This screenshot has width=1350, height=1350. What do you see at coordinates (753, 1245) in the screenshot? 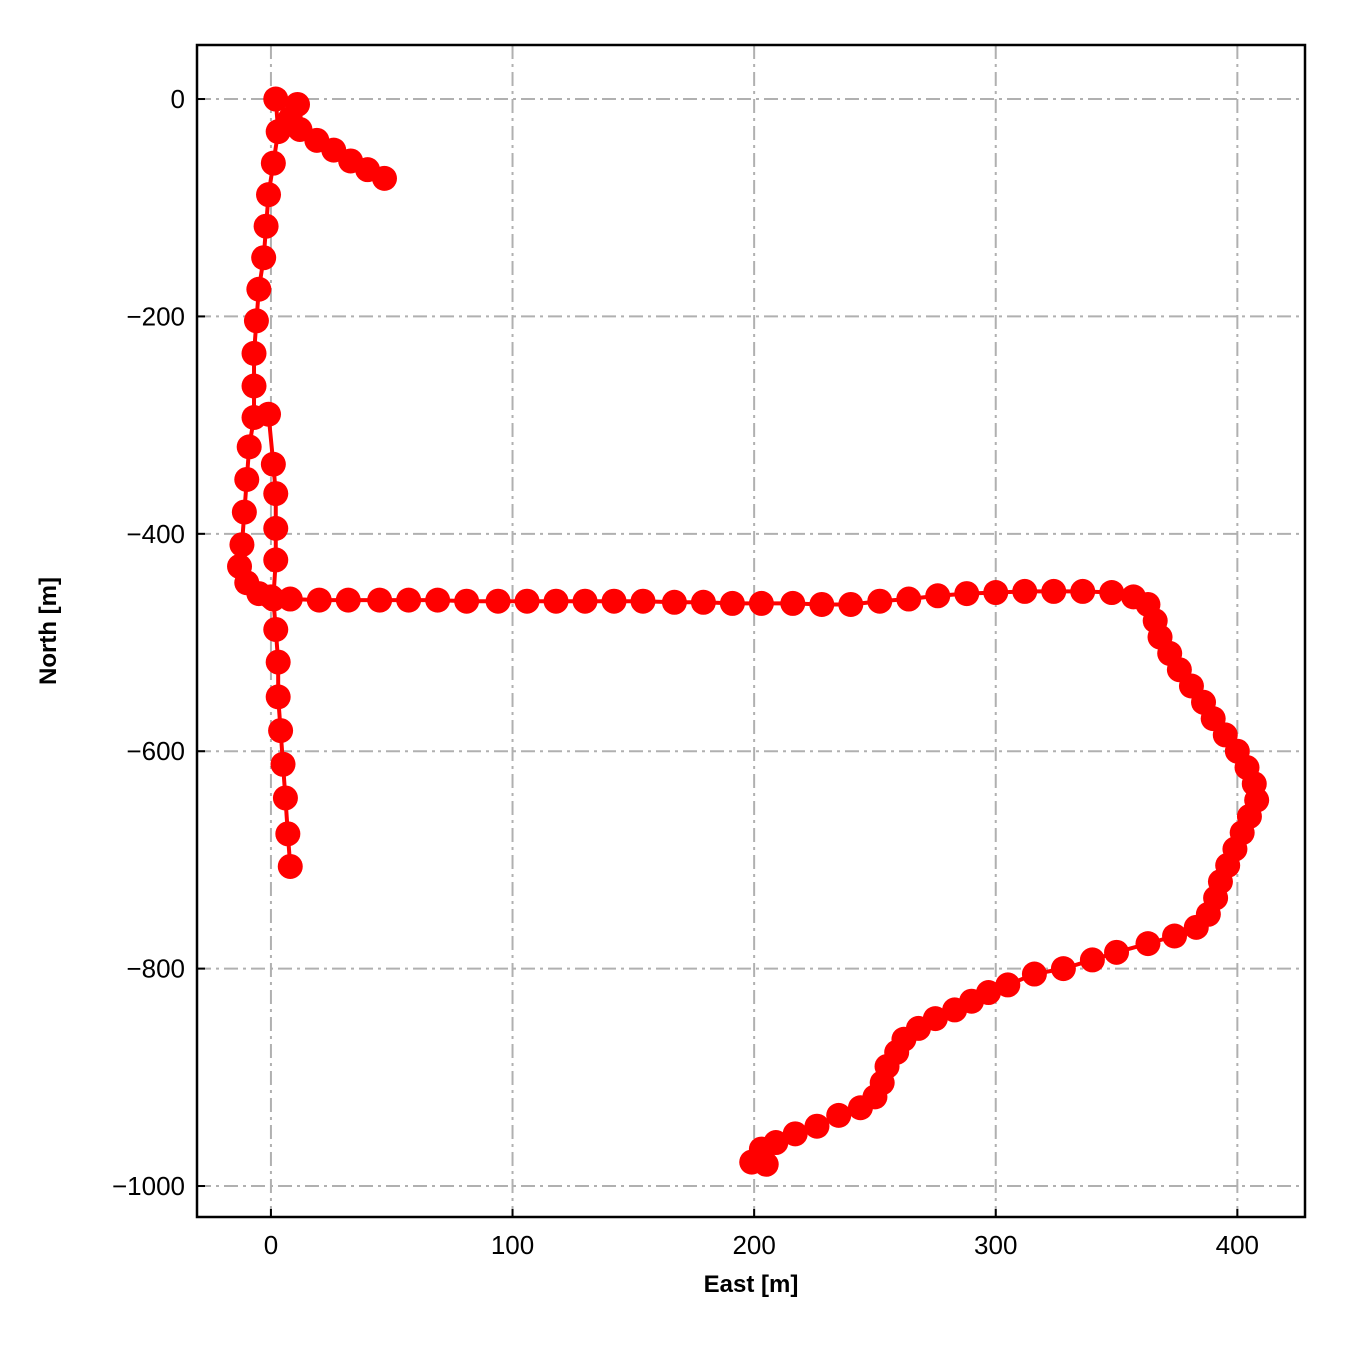
I see `x-tick-label: 200` at bounding box center [753, 1245].